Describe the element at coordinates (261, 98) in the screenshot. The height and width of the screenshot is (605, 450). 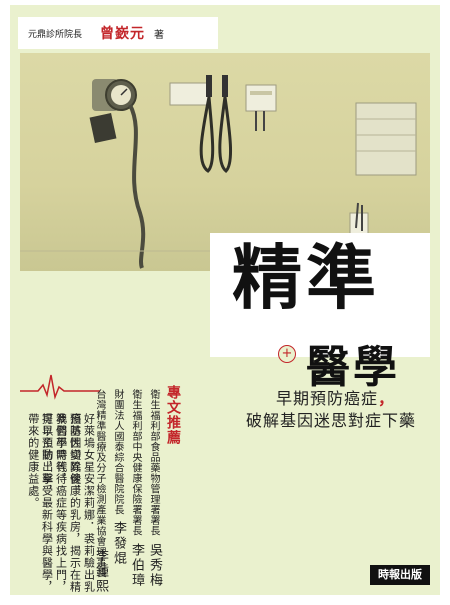
I see `dispenser-icon` at that location.